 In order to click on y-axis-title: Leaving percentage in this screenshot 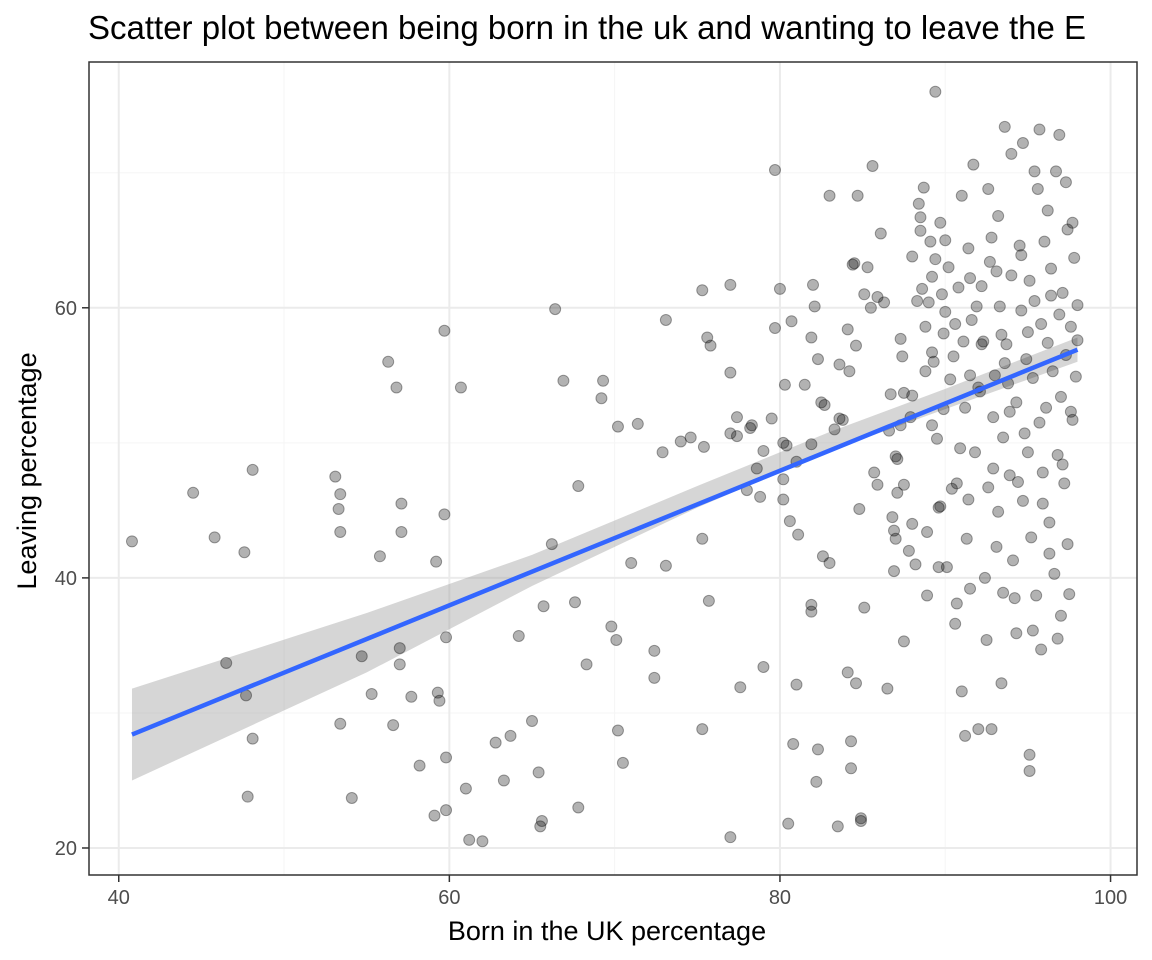, I will do `click(27, 470)`.